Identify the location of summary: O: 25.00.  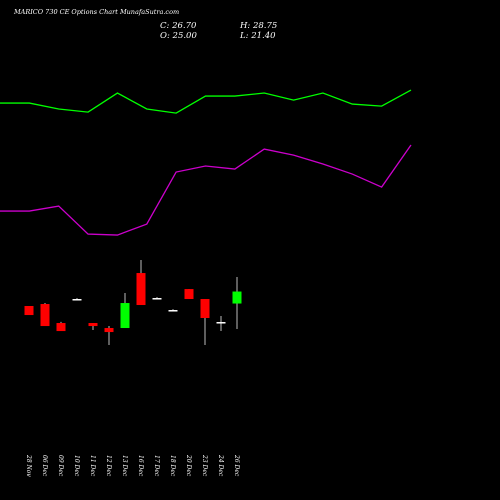
(178, 36).